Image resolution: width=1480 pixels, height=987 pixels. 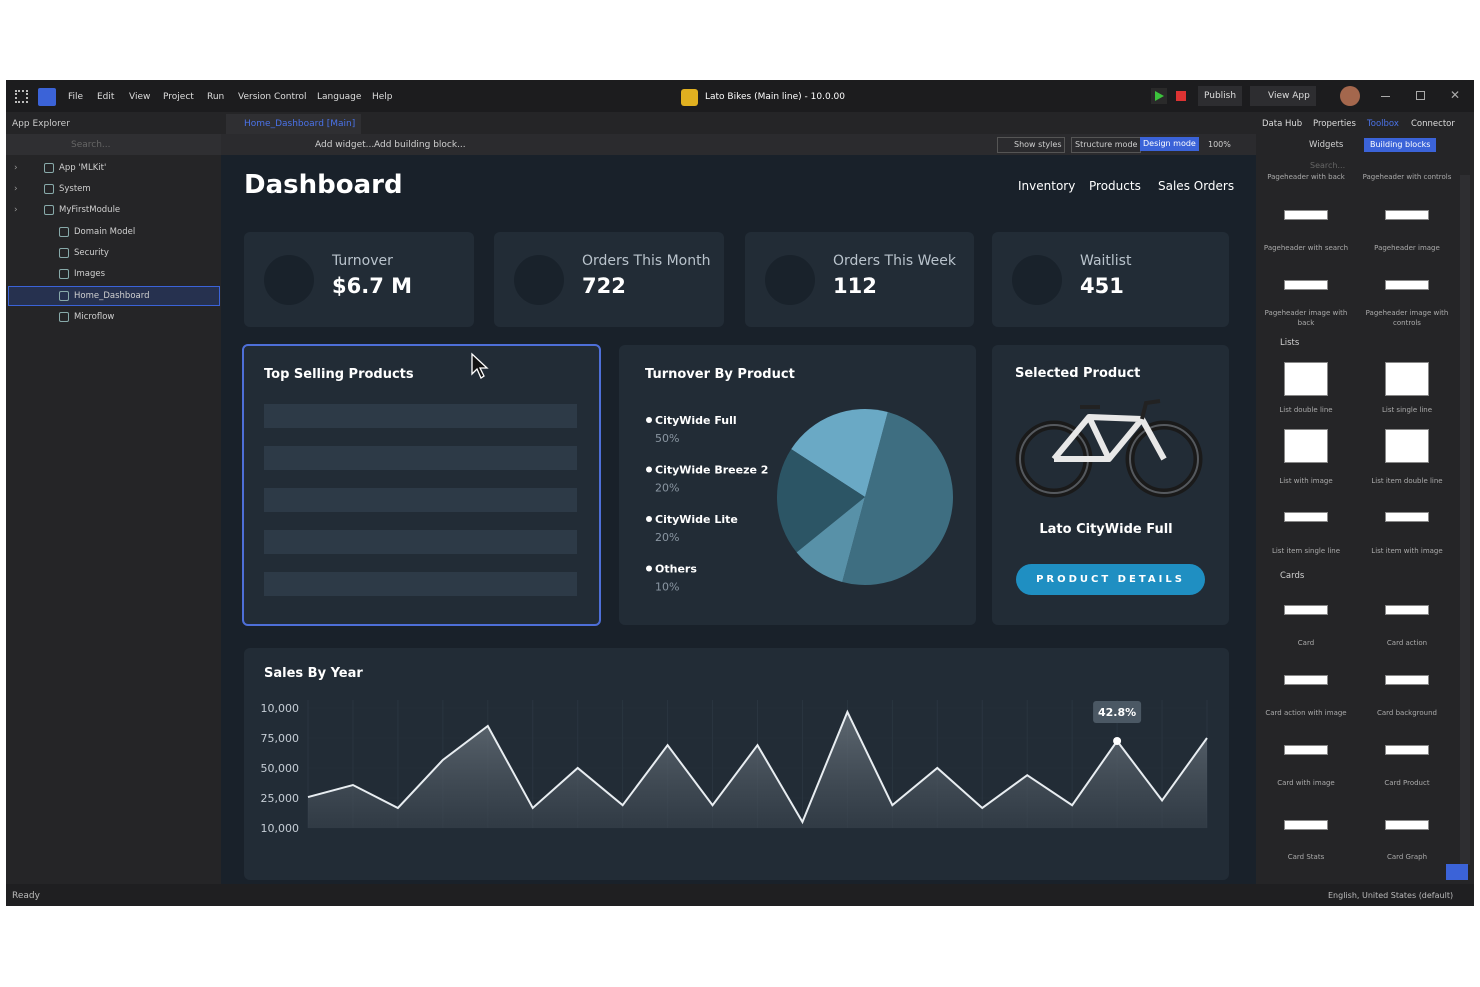 What do you see at coordinates (1306, 481) in the screenshot?
I see `toolbox-item-label: List with image` at bounding box center [1306, 481].